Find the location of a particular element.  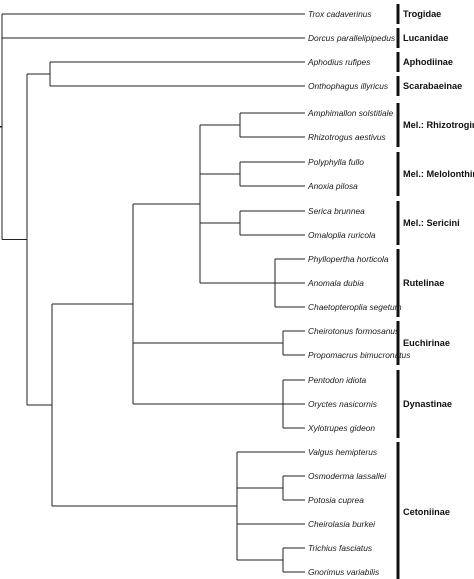

taxon-label: Propomacrus bimucronatus is located at coordinates (359, 355).